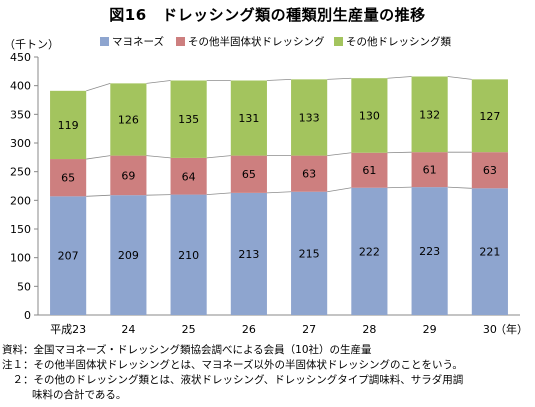  I want to click on y-axis-unit: （千トン）, so click(31, 44).